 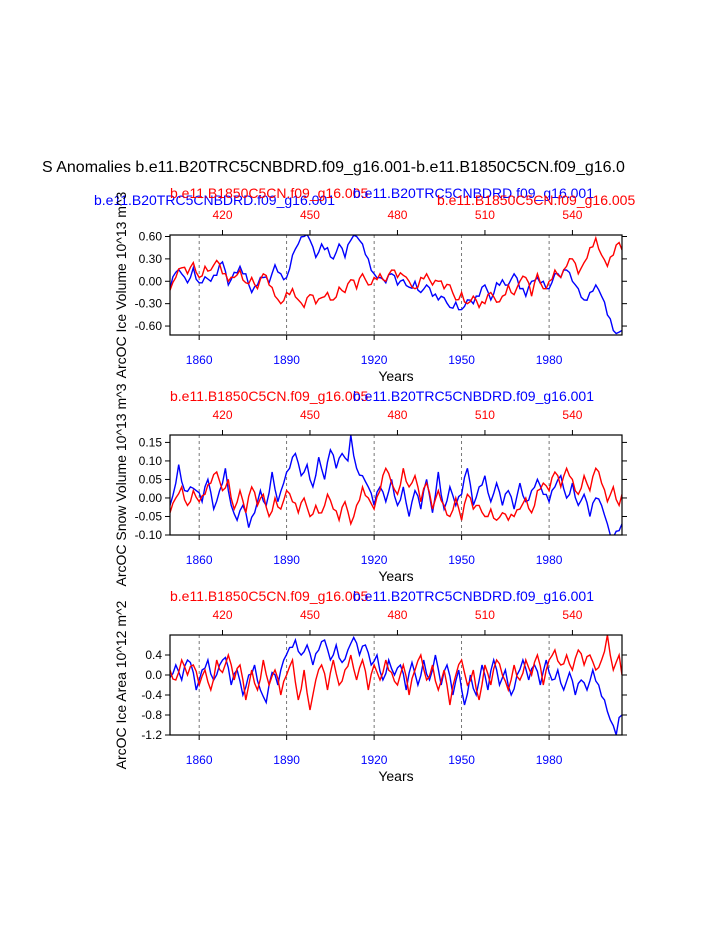 I want to click on y-tick-label: -0.4, so click(x=151, y=695).